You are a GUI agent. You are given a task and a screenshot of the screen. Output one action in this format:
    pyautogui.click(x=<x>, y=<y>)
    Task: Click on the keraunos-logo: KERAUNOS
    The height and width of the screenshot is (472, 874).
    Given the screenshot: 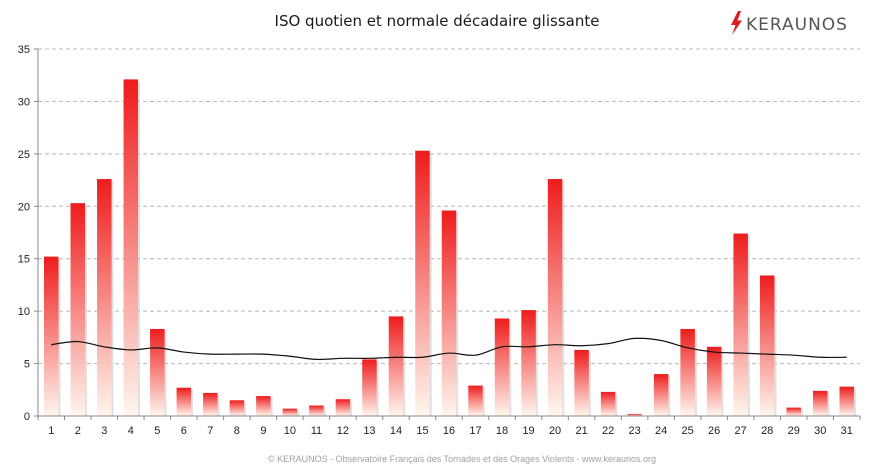 What is the action you would take?
    pyautogui.click(x=789, y=23)
    